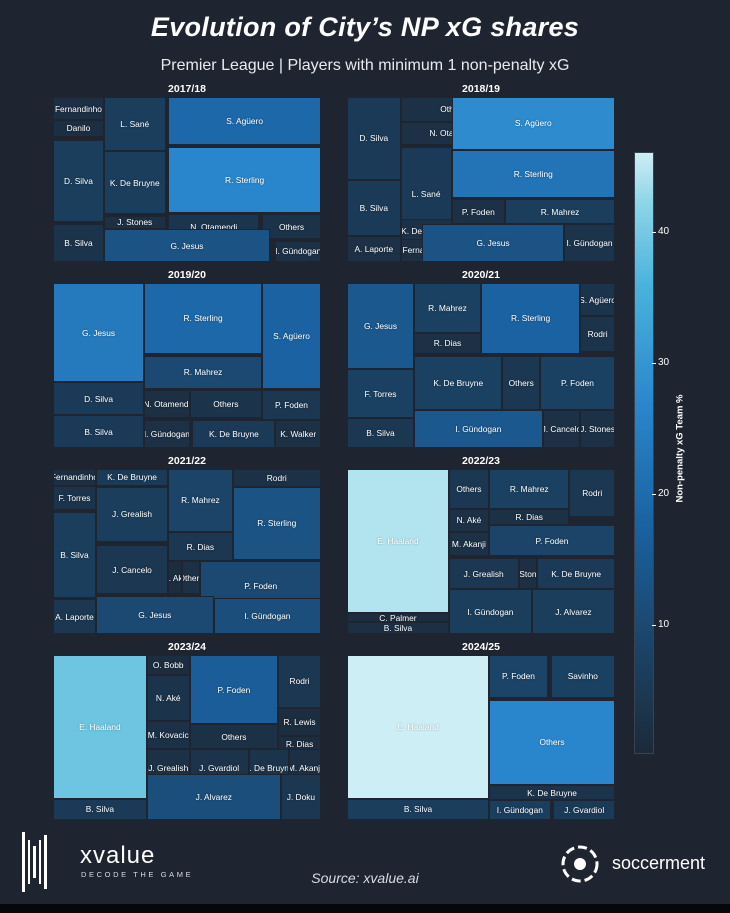 The image size is (730, 913). What do you see at coordinates (365, 878) in the screenshot?
I see `source-note: Source: xvalue.ai` at bounding box center [365, 878].